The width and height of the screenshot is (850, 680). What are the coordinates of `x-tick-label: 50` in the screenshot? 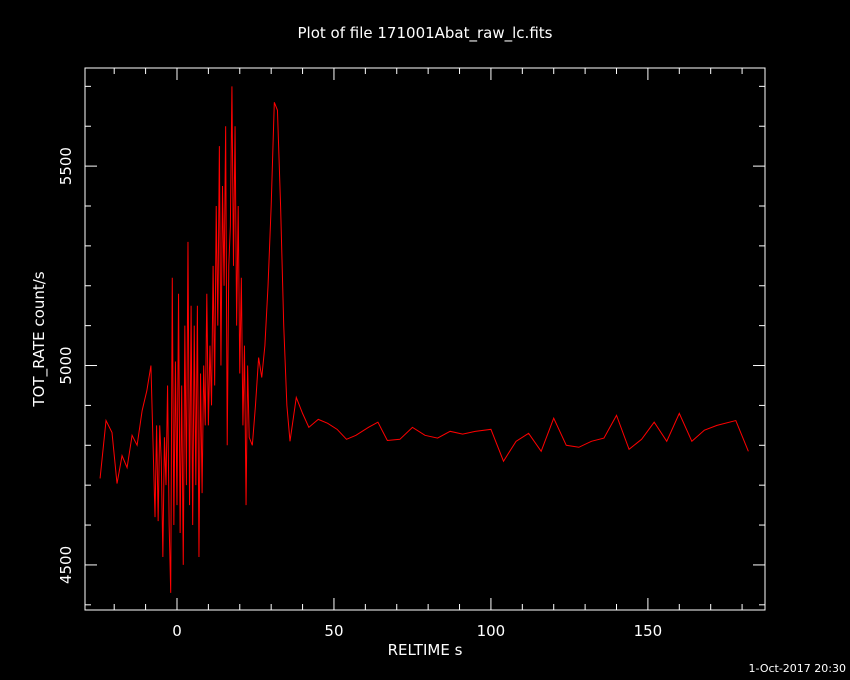 It's located at (333, 631).